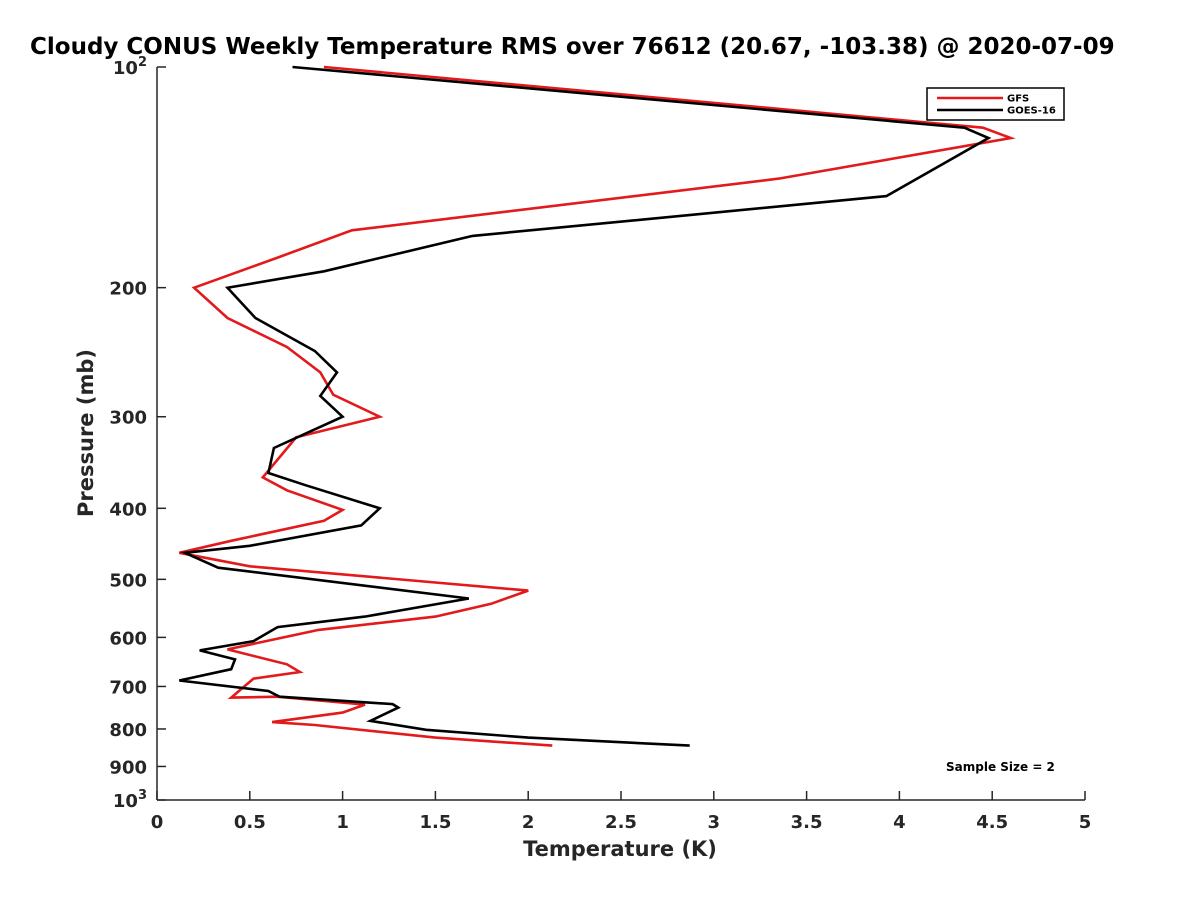 This screenshot has width=1200, height=900. What do you see at coordinates (128, 767) in the screenshot?
I see `y-tick-label: 900` at bounding box center [128, 767].